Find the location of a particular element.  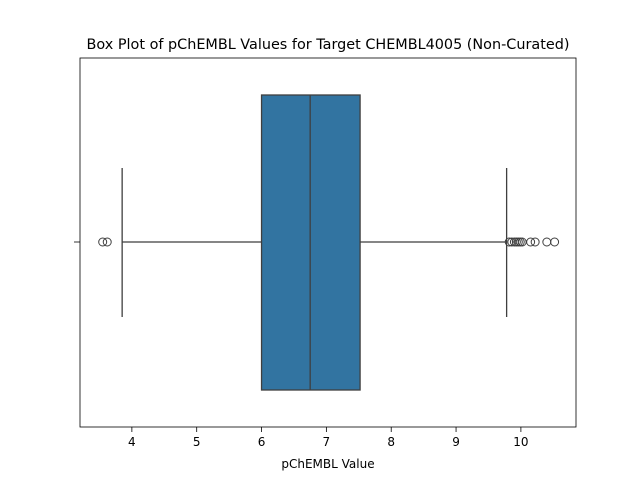

x-tick-label: 9 is located at coordinates (456, 442).